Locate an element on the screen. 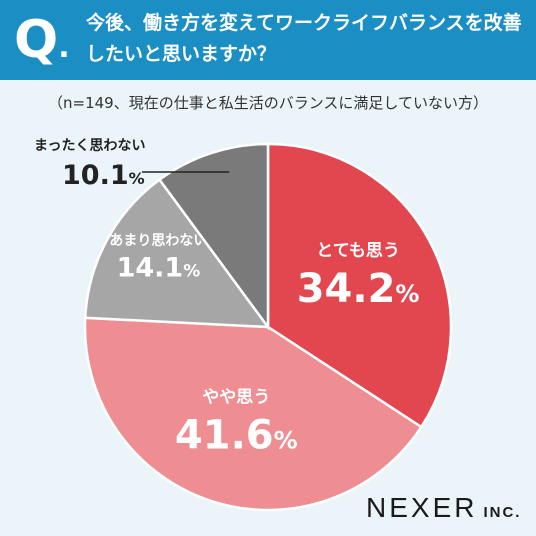 The image size is (536, 536). slice-label: やや思う is located at coordinates (236, 398).